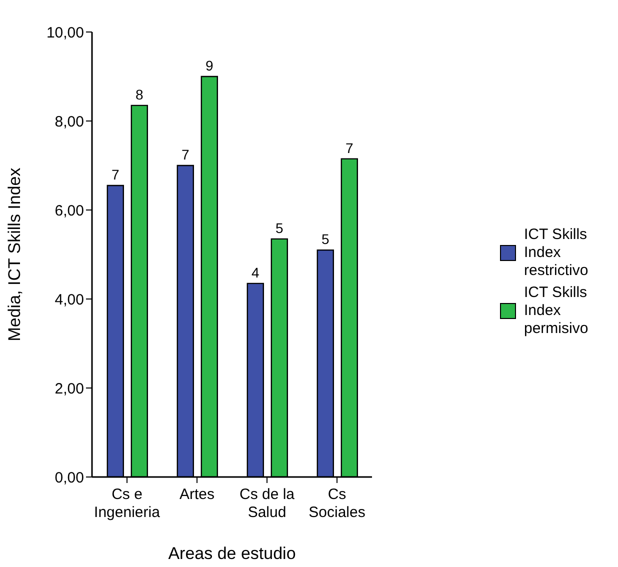 The image size is (618, 567). I want to click on y-tick-label: 4,00, so click(69, 299).